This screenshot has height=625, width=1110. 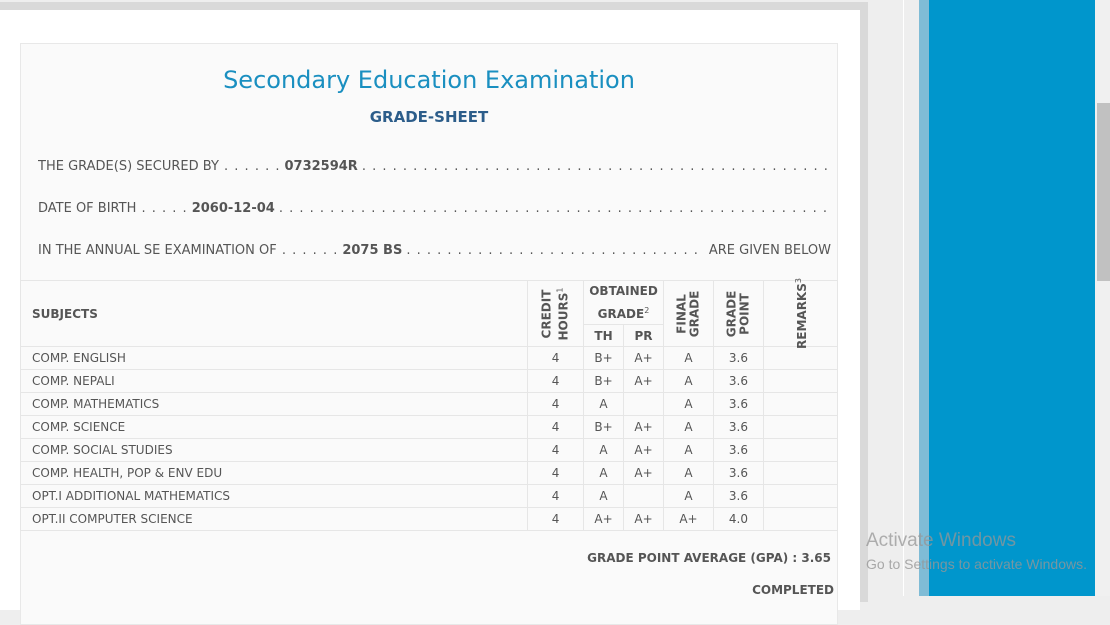 What do you see at coordinates (274, 381) in the screenshot?
I see `cell-subject: COMP. NEPALI` at bounding box center [274, 381].